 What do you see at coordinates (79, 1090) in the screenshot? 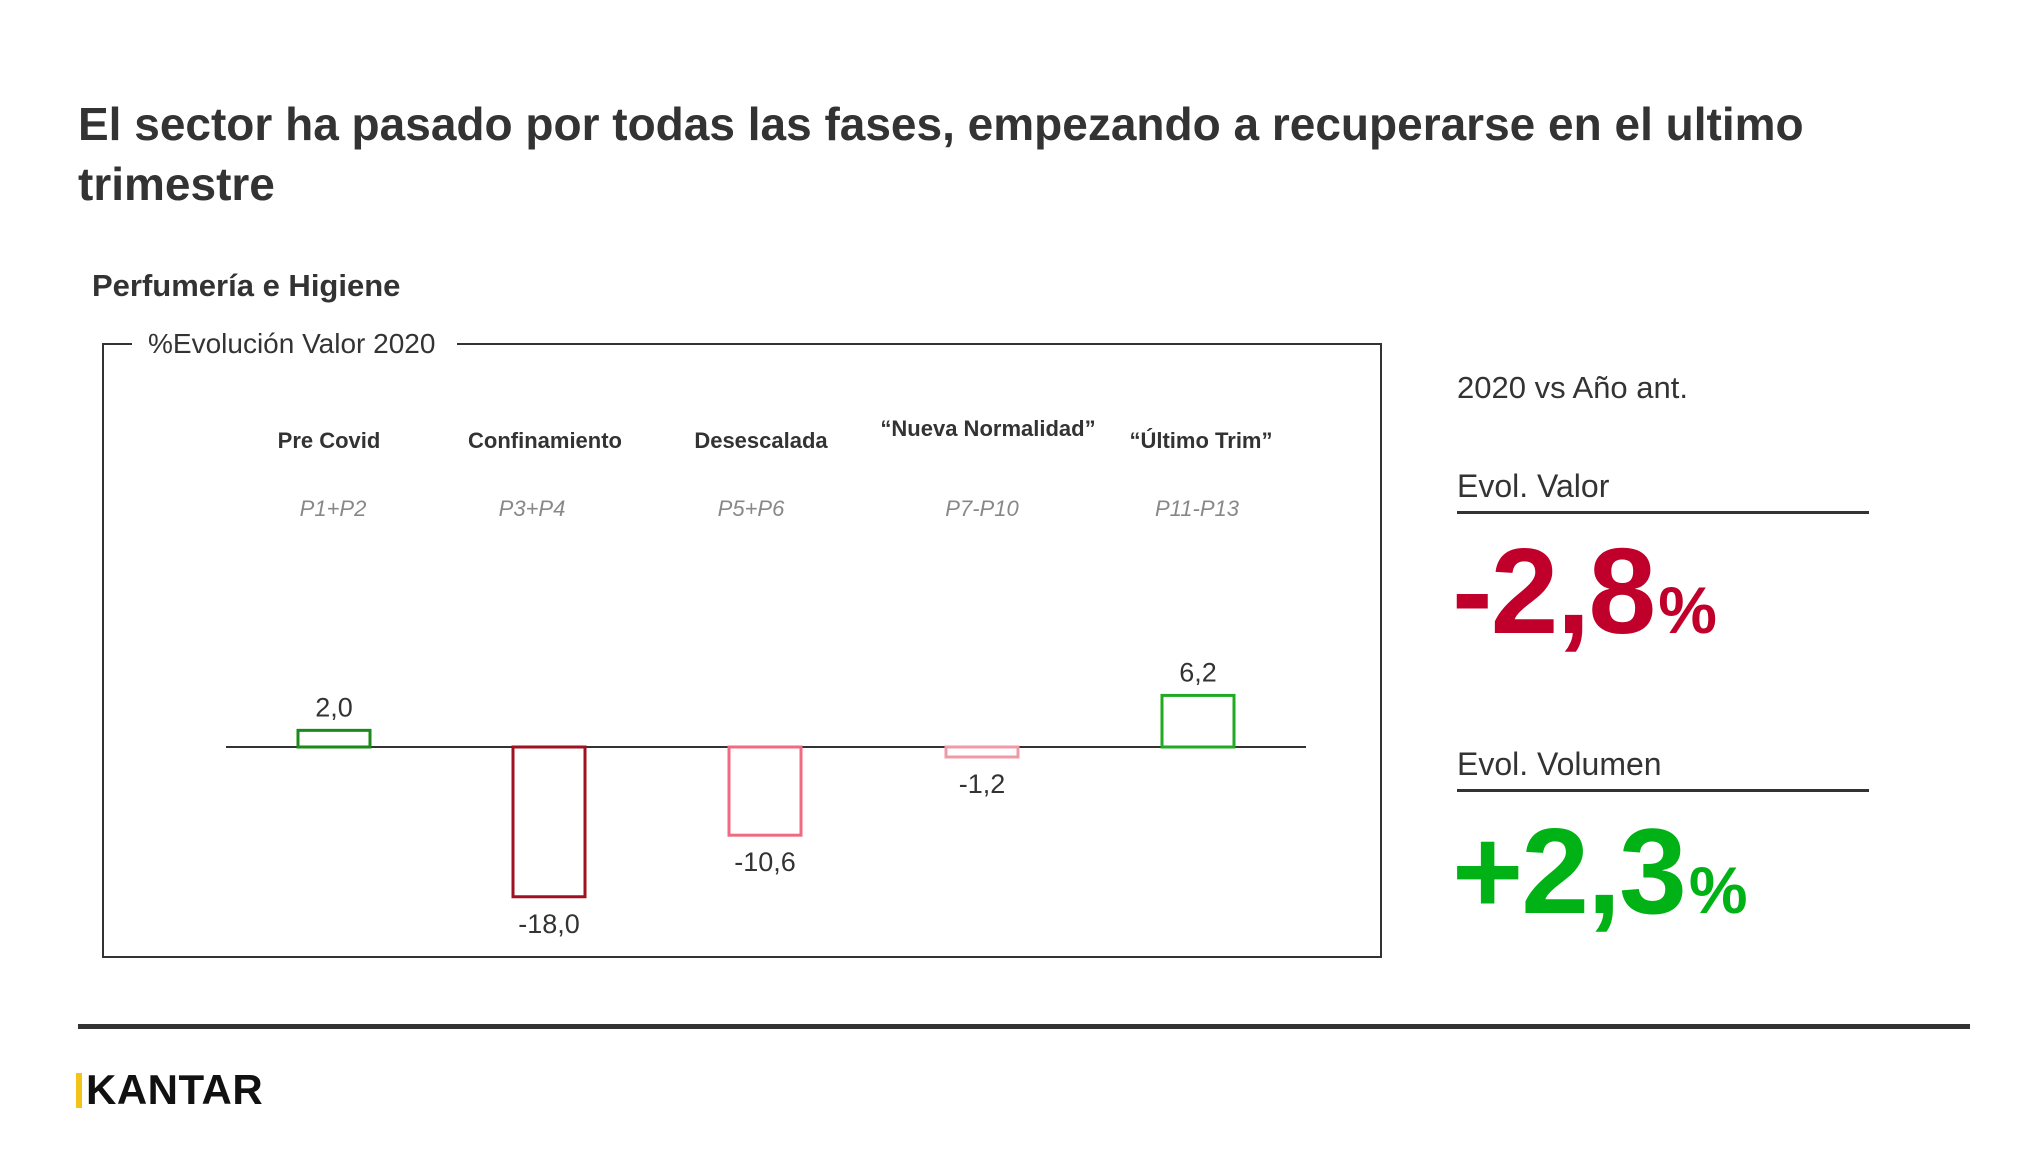
I see `kantar-logo-accent` at bounding box center [79, 1090].